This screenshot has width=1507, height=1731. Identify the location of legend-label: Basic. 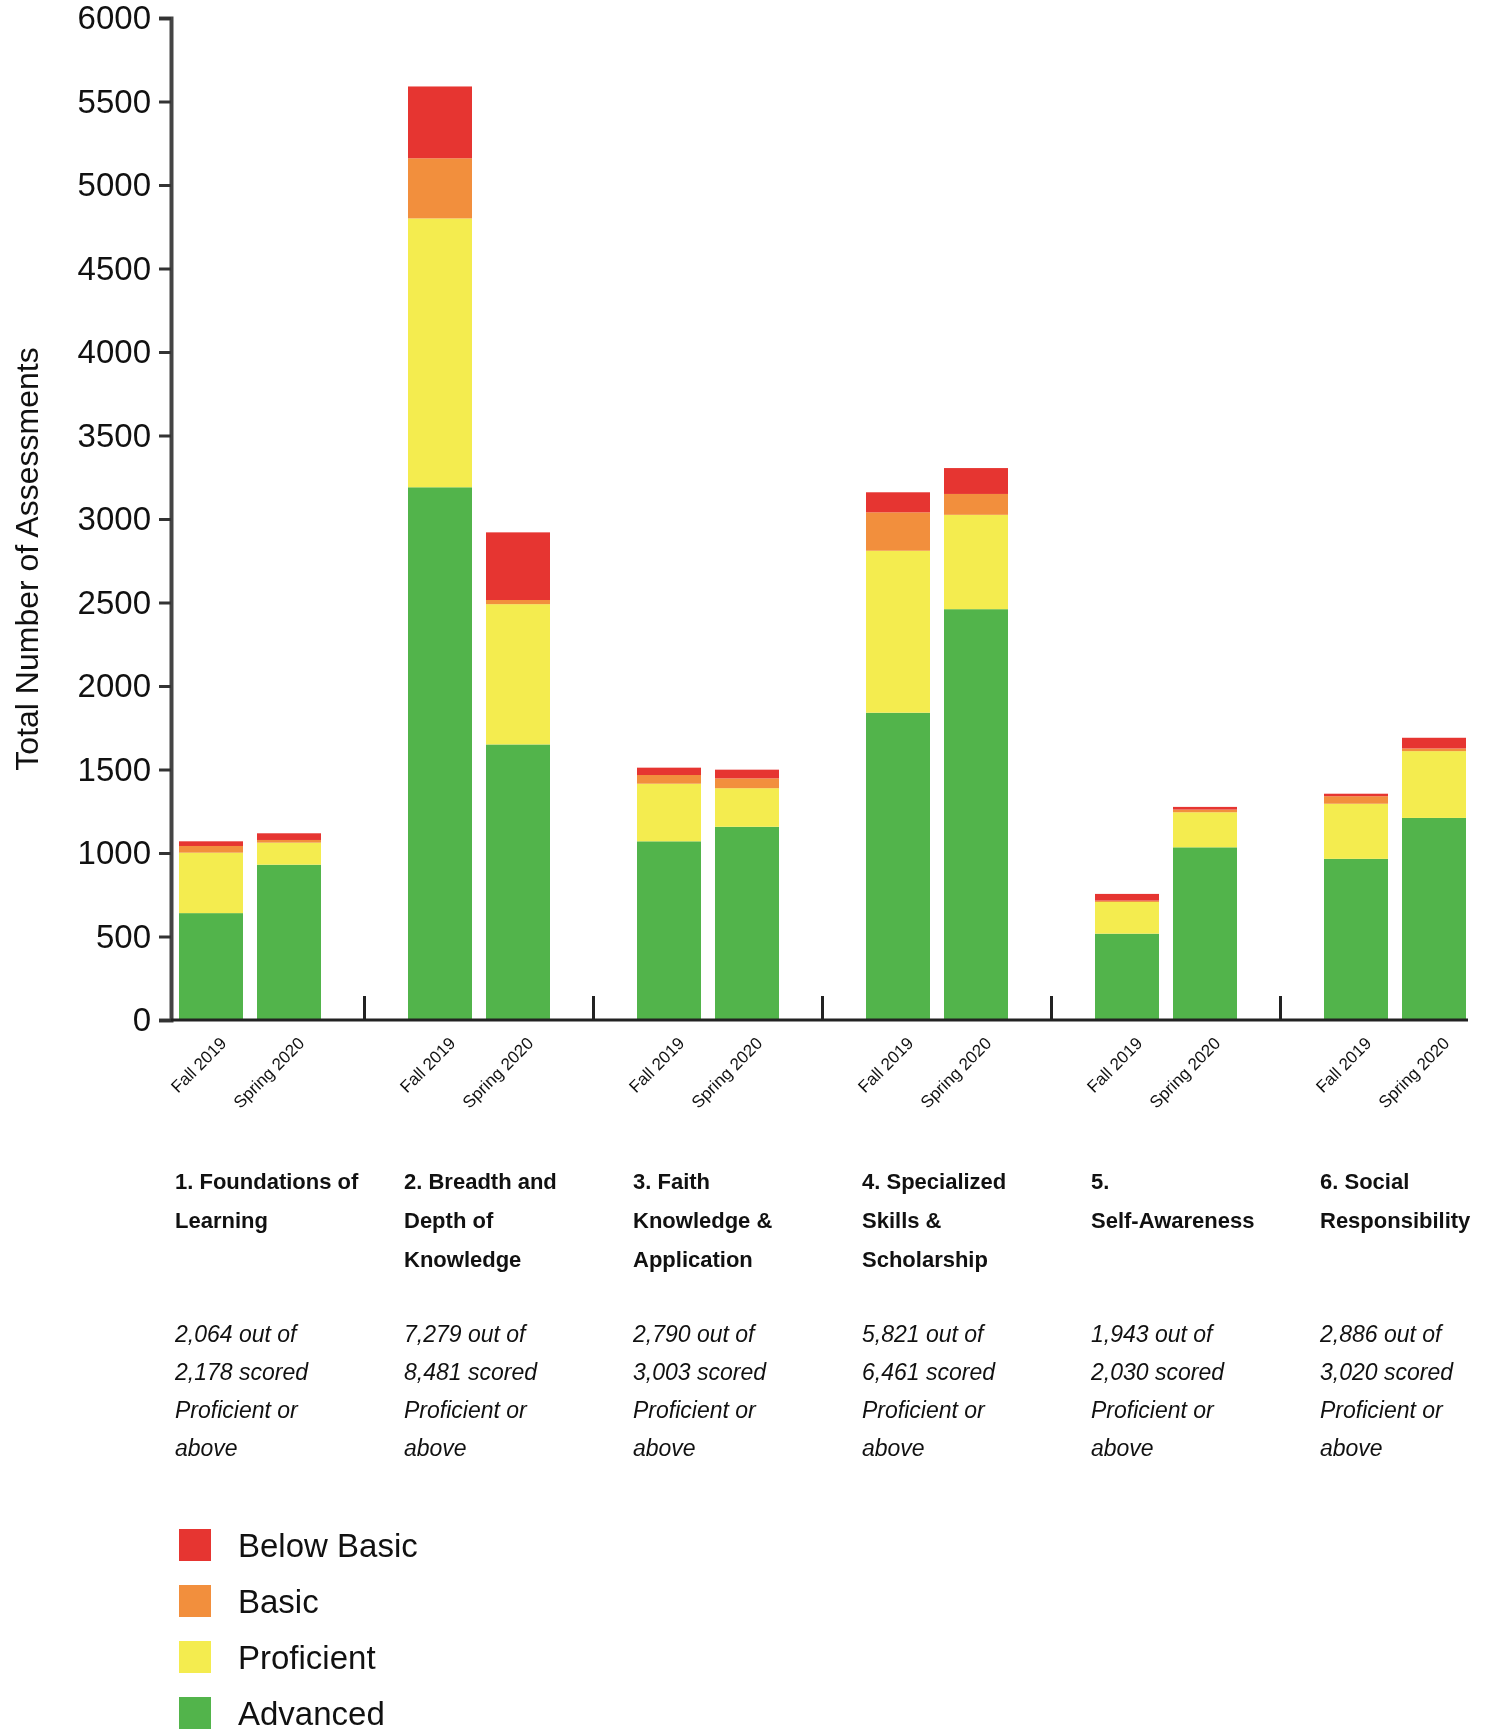
(278, 1601).